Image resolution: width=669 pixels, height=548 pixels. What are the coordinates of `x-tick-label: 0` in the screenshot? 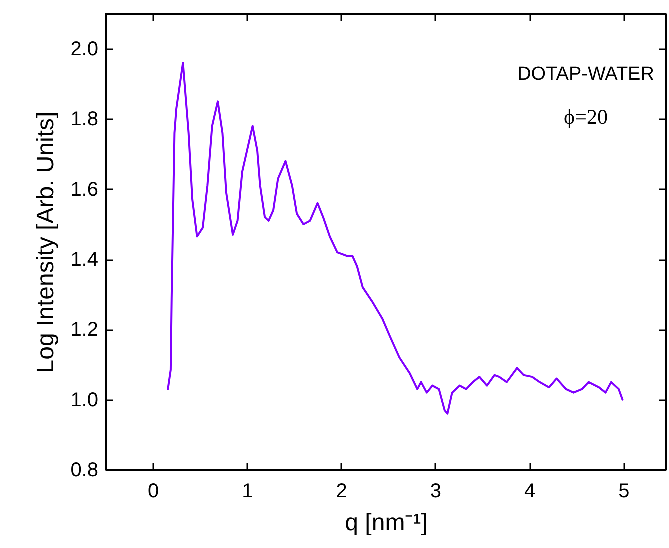 It's located at (154, 491).